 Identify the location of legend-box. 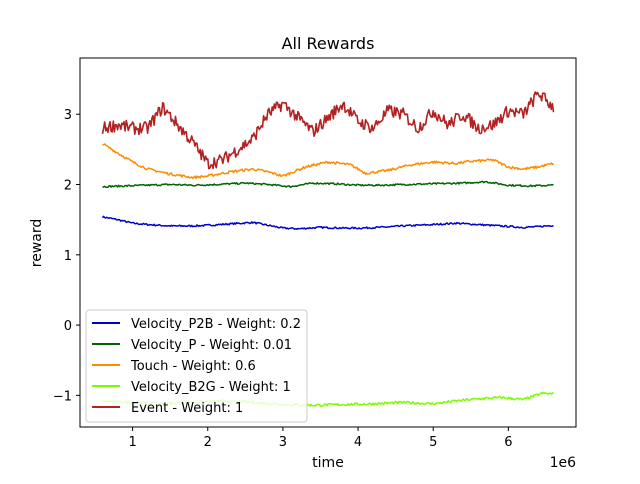
(196, 366).